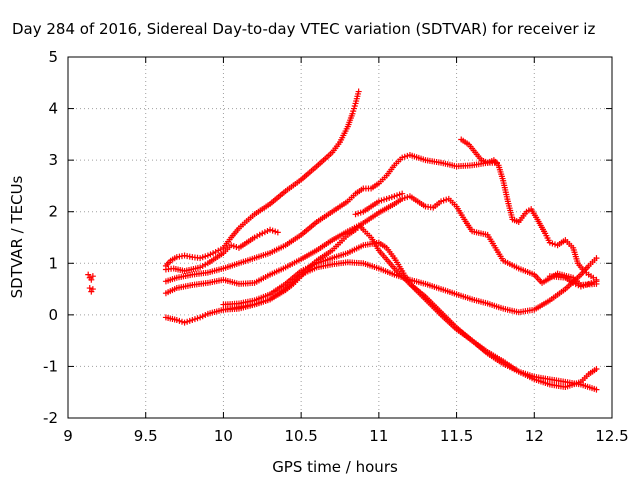  What do you see at coordinates (53, 109) in the screenshot?
I see `y-tick-label: 4` at bounding box center [53, 109].